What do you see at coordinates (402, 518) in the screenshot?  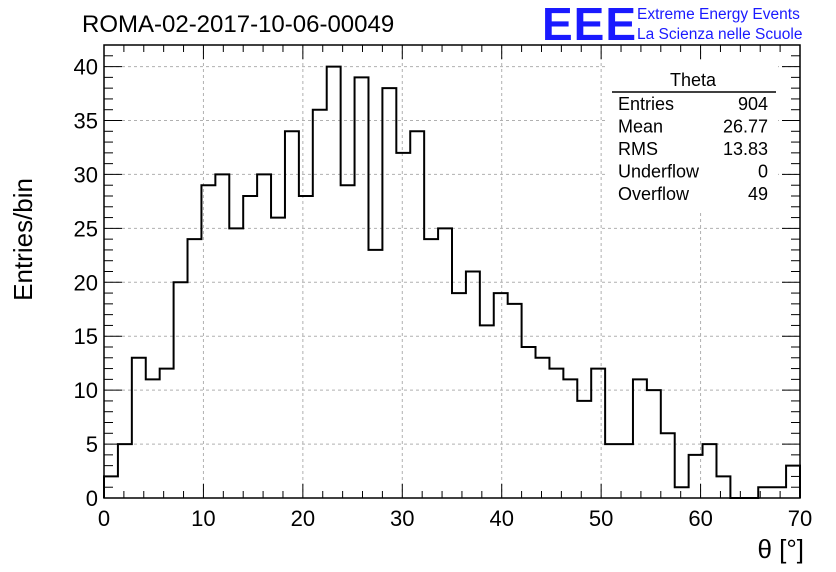 I see `x-tick-label: 30` at bounding box center [402, 518].